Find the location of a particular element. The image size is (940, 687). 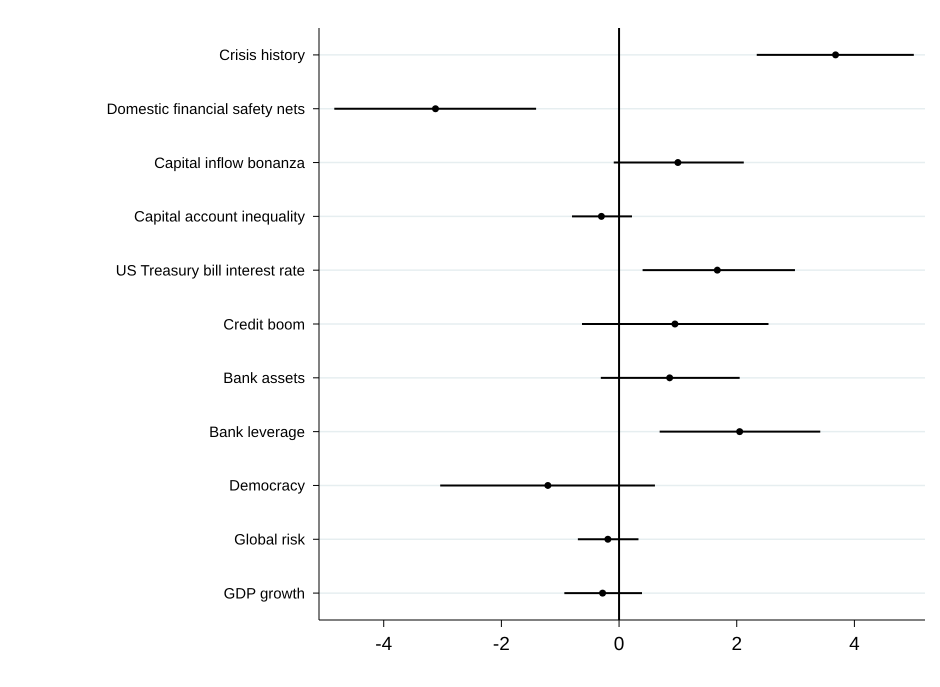

y-tick-label: Capital account inequality is located at coordinates (220, 217).